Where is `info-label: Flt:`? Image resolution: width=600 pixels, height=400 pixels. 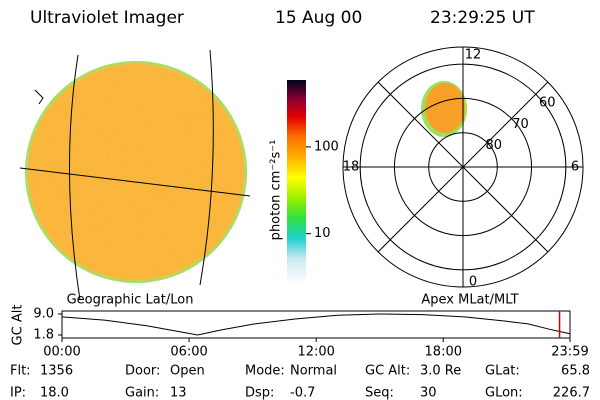 info-label: Flt: is located at coordinates (20, 371).